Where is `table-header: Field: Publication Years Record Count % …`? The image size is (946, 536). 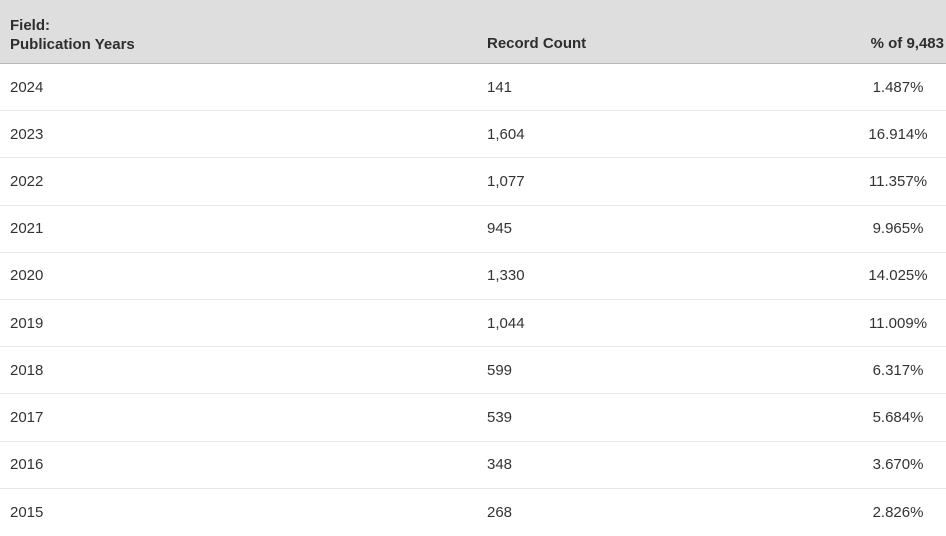 table-header: Field: Publication Years Record Count % … is located at coordinates (473, 32).